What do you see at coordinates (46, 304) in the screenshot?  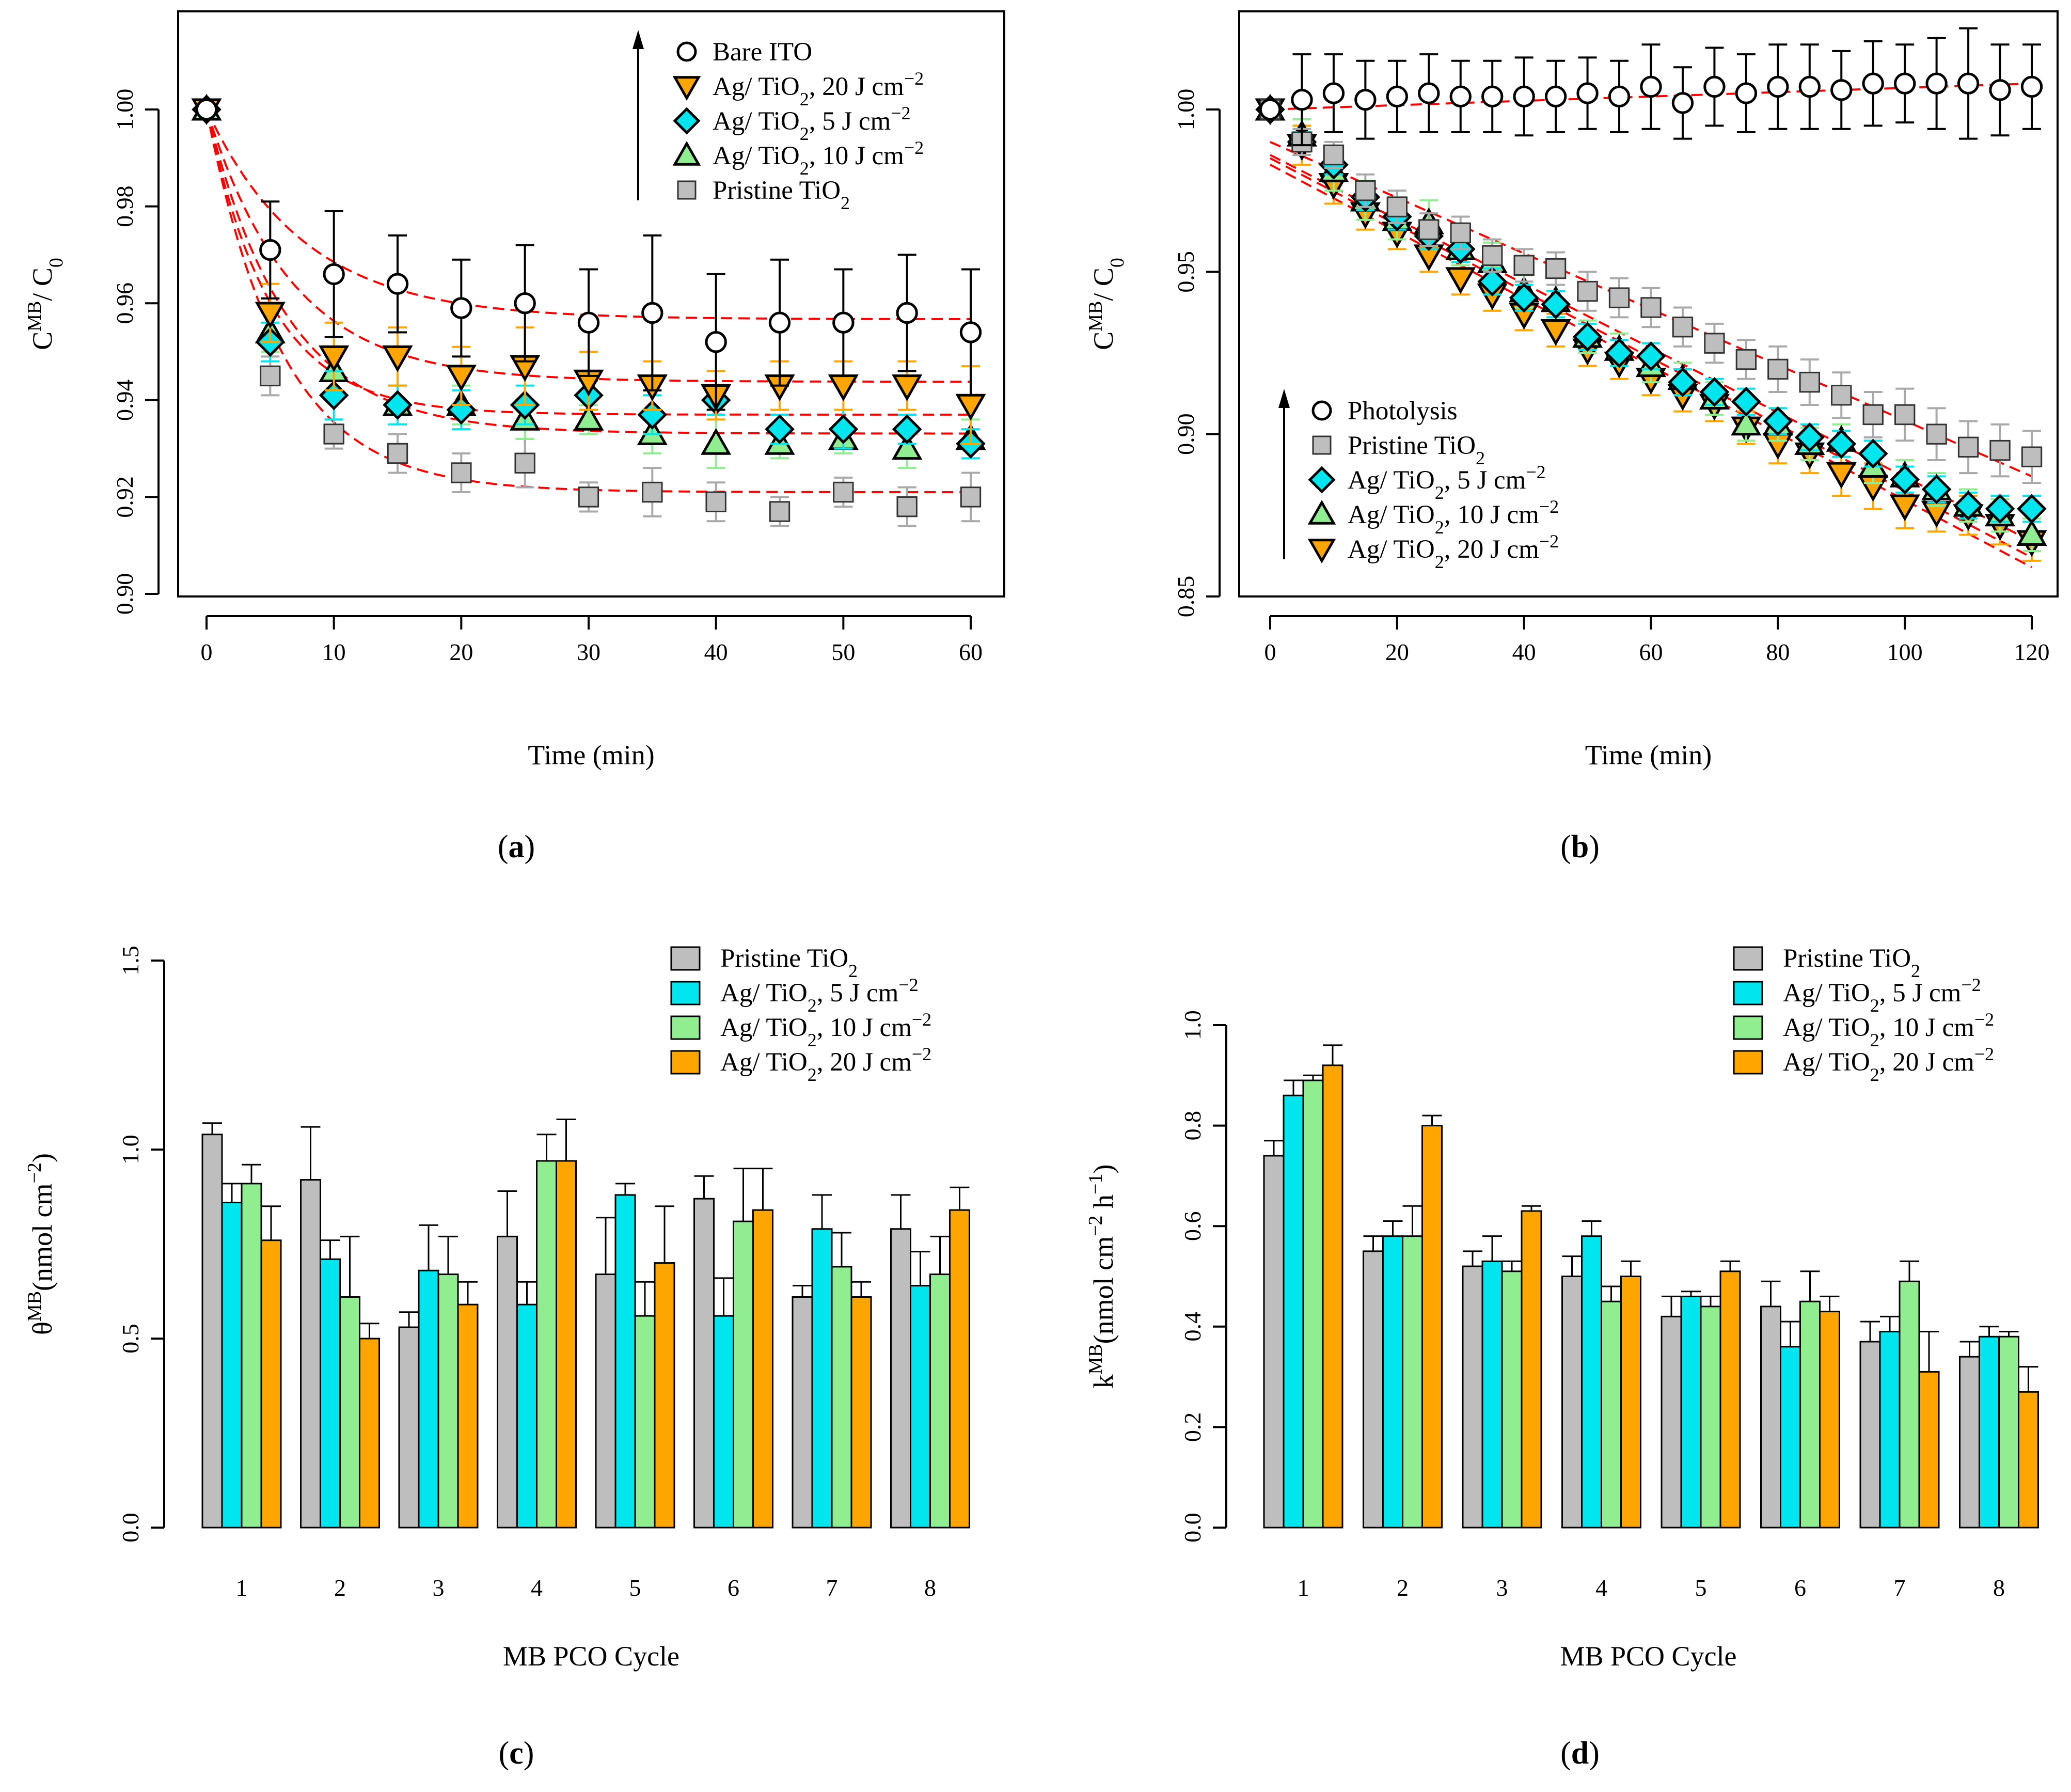 I see `y-axis-title: CMB/ C0` at bounding box center [46, 304].